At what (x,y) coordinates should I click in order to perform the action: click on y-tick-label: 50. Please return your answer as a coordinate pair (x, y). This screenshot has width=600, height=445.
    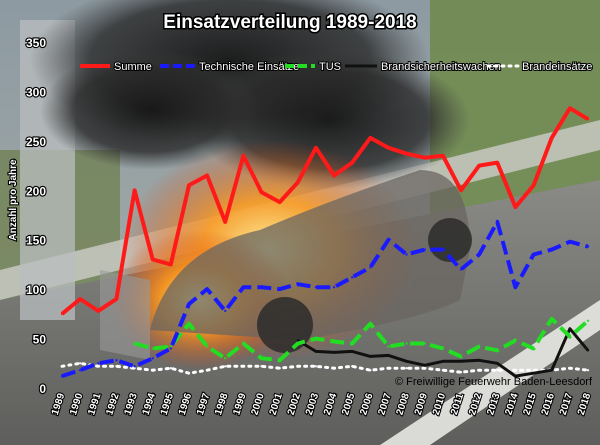
    Looking at the image, I should click on (40, 340).